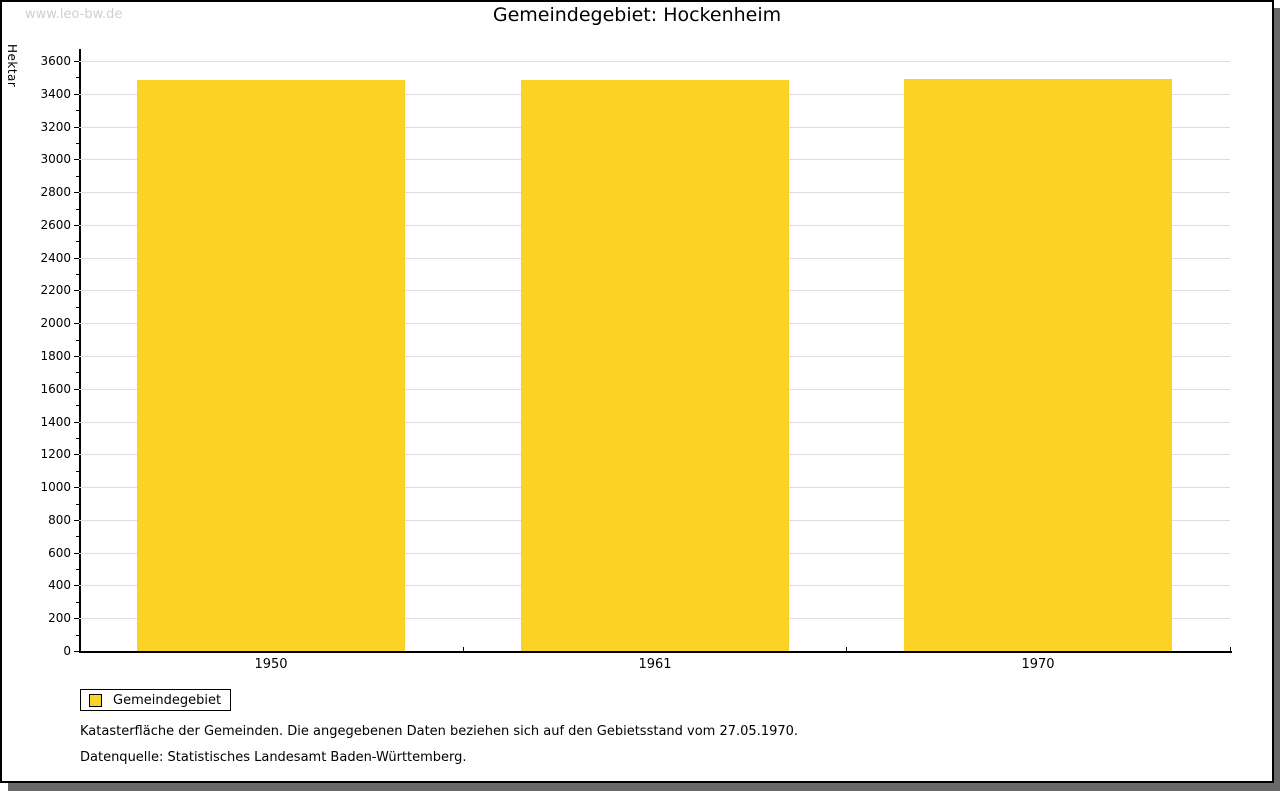  Describe the element at coordinates (271, 664) in the screenshot. I see `x-axis-label: 1950` at that location.